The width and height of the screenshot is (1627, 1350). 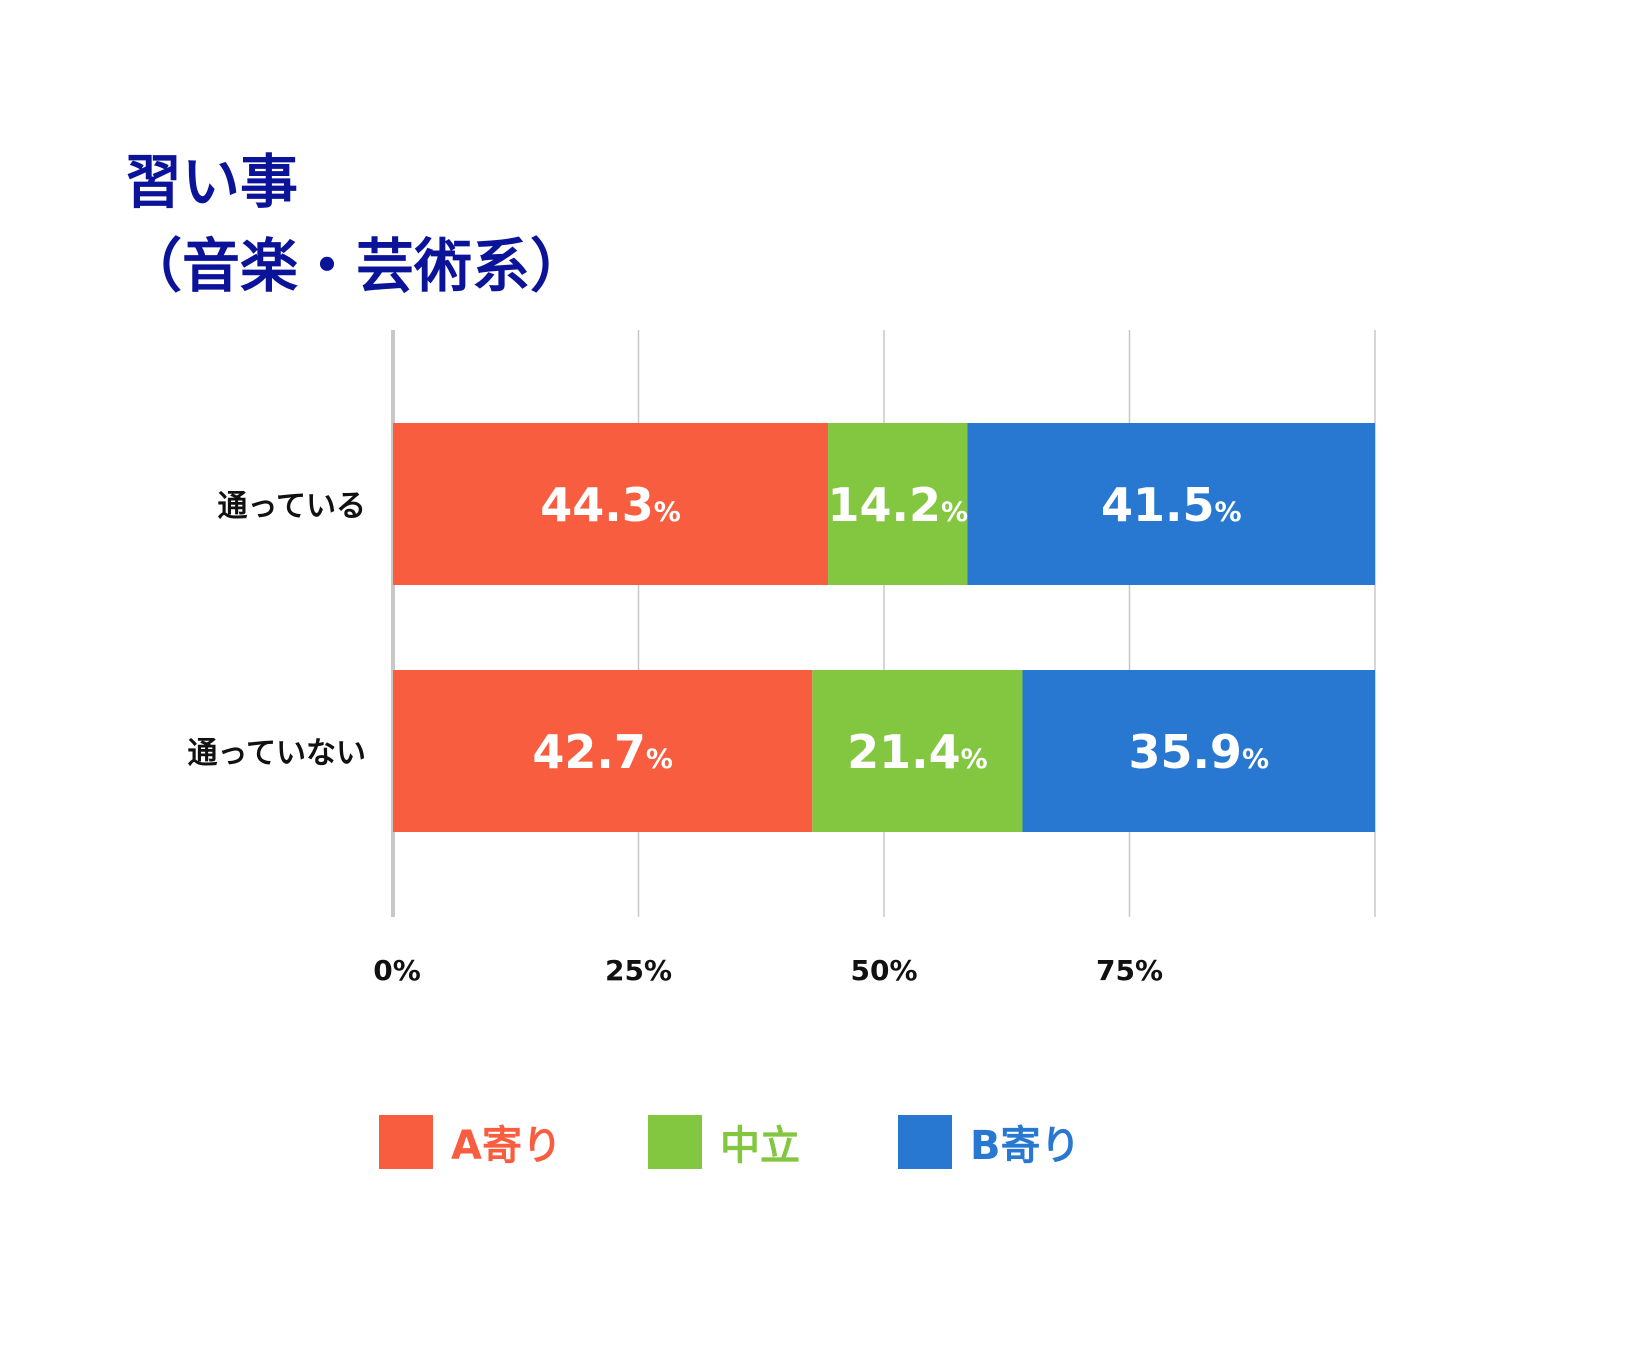 What do you see at coordinates (675, 1142) in the screenshot?
I see `legend-swatch-neutral` at bounding box center [675, 1142].